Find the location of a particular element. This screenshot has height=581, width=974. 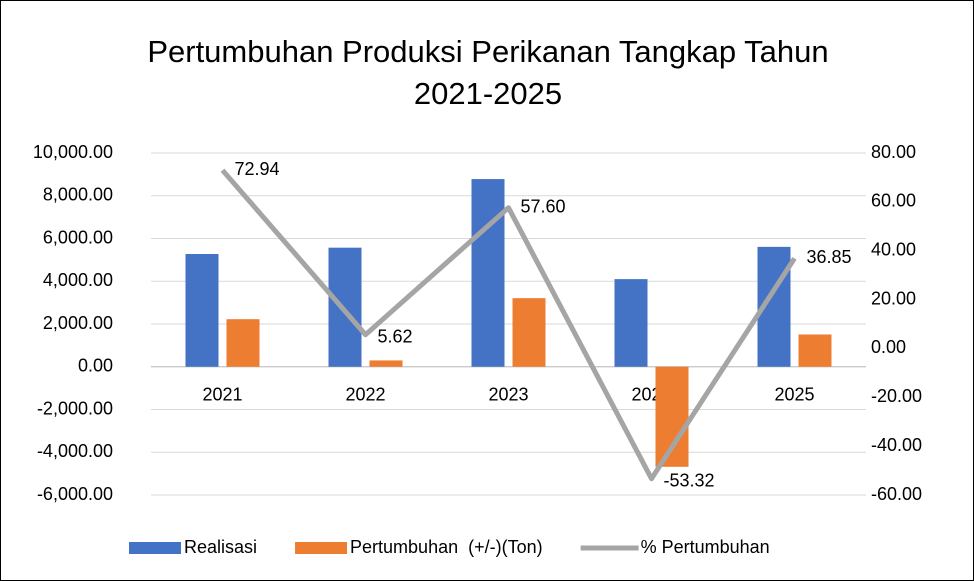

y2-tick-label: -40.00 is located at coordinates (896, 445).